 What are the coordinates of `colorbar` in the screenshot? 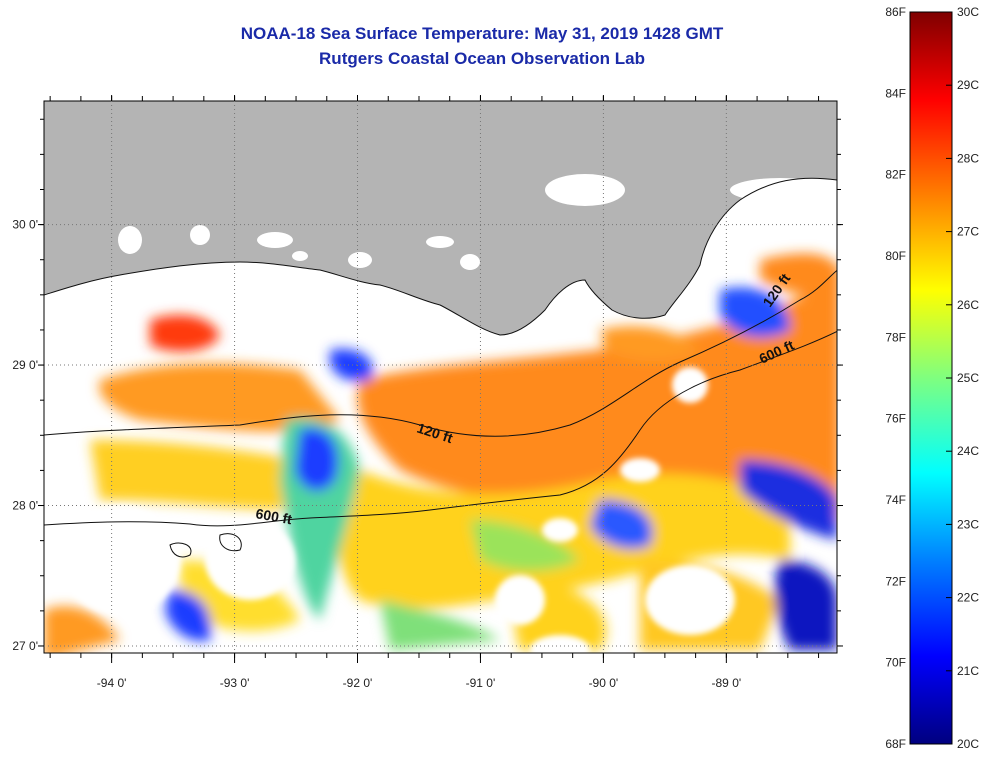 It's located at (931, 378).